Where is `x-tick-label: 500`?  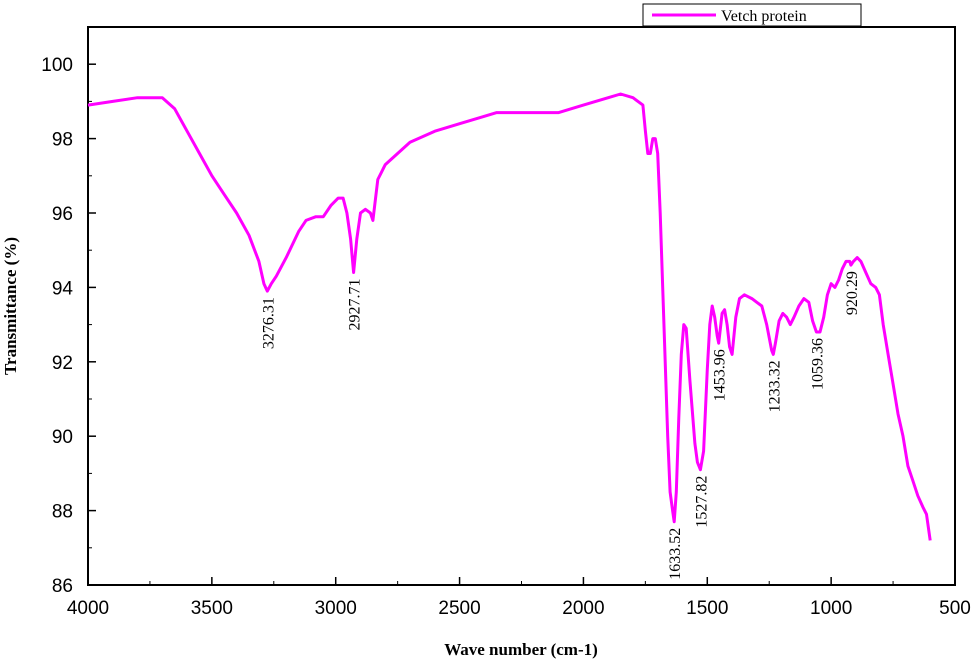 x-tick-label: 500 is located at coordinates (955, 608).